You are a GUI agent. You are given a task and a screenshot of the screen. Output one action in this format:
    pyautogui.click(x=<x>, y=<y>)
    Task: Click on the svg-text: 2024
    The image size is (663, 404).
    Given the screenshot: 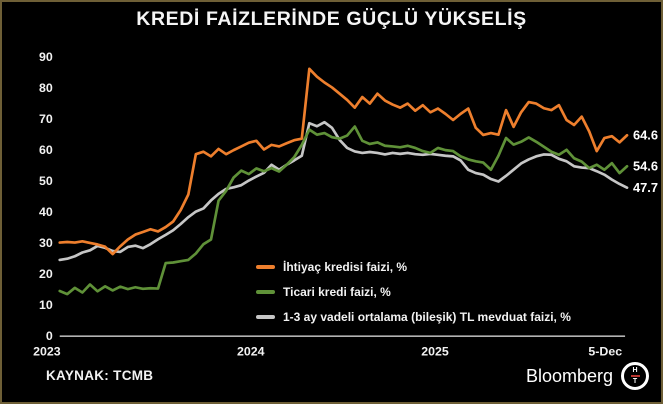 What is the action you would take?
    pyautogui.click(x=251, y=351)
    